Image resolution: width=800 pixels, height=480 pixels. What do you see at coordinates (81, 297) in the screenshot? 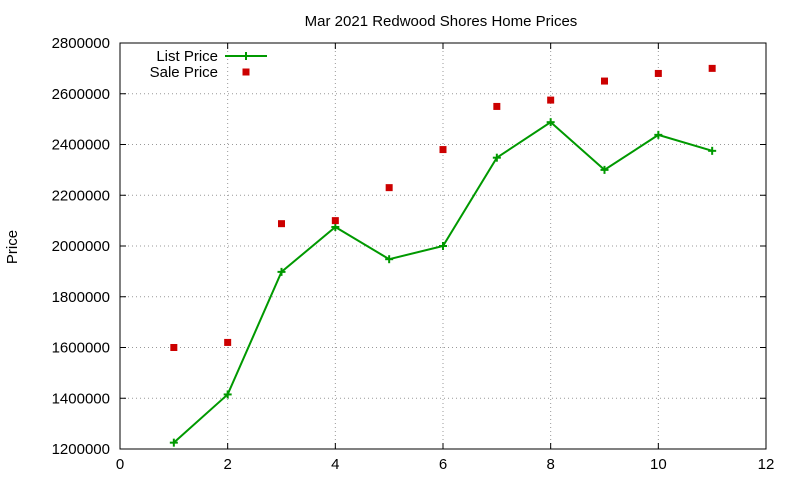
I see `y-tick-label: 1800000` at bounding box center [81, 297].